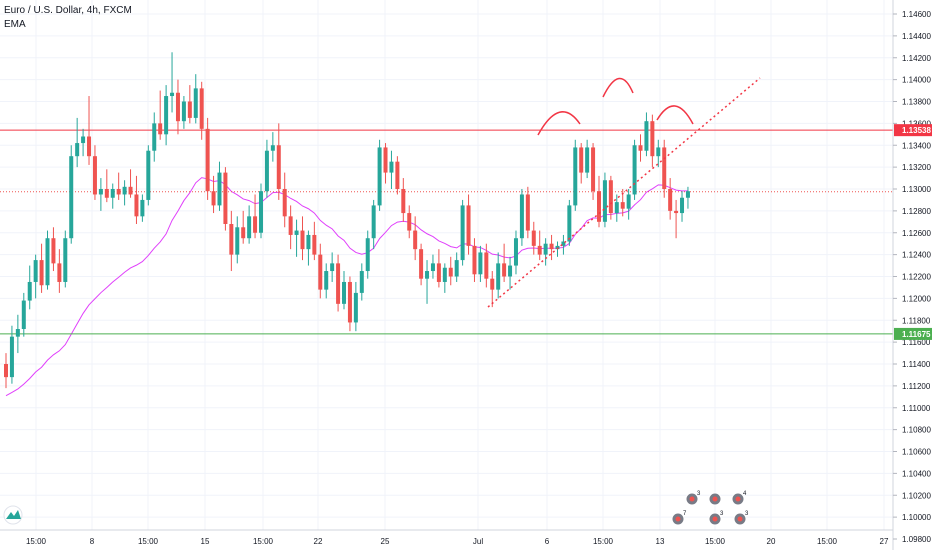 The image size is (932, 555). What do you see at coordinates (916, 342) in the screenshot?
I see `price-tick-label: 1.11600` at bounding box center [916, 342].